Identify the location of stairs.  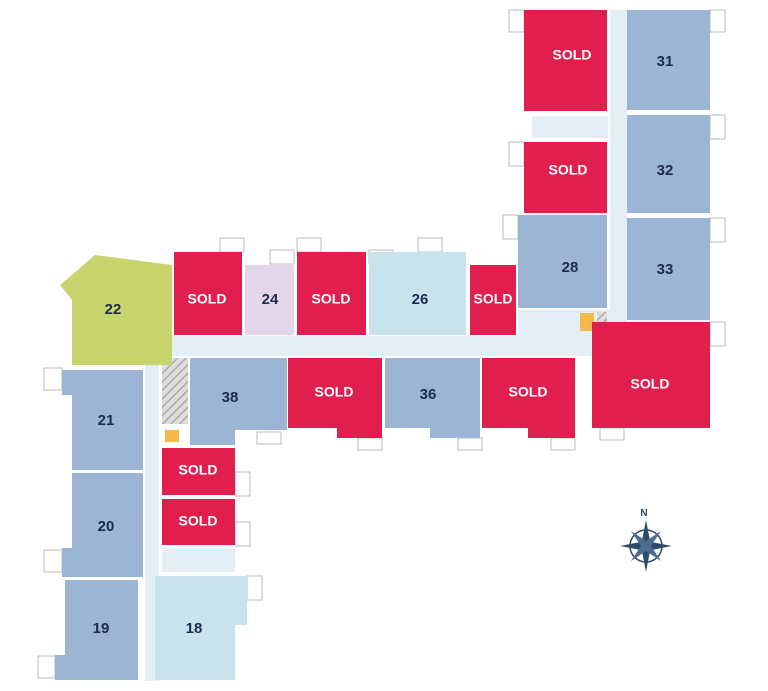
(175, 391).